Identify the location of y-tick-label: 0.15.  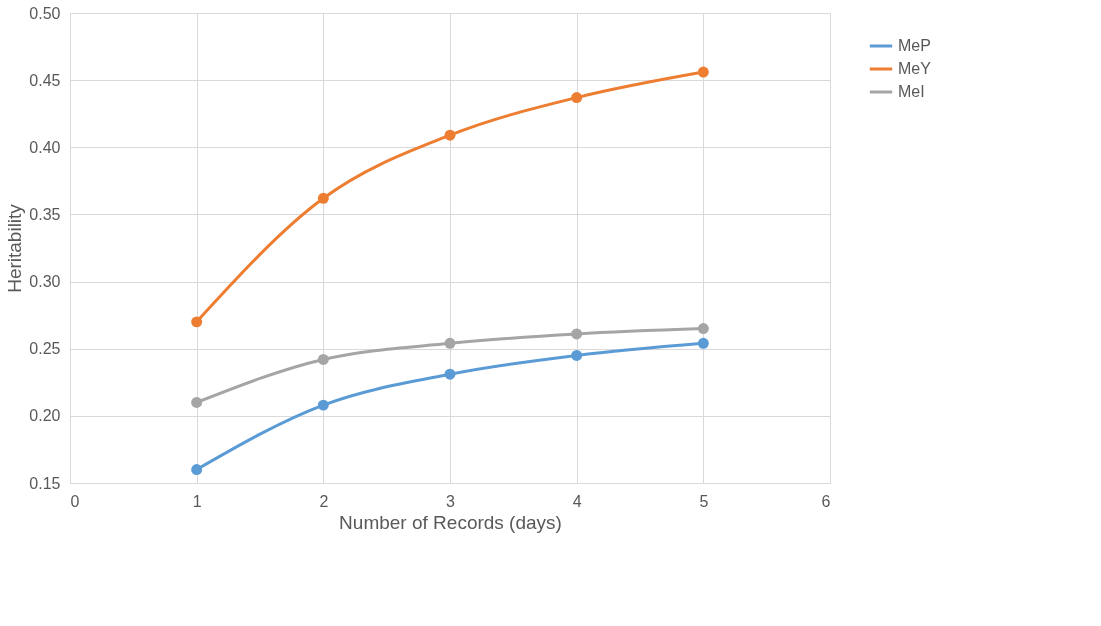
(45, 483).